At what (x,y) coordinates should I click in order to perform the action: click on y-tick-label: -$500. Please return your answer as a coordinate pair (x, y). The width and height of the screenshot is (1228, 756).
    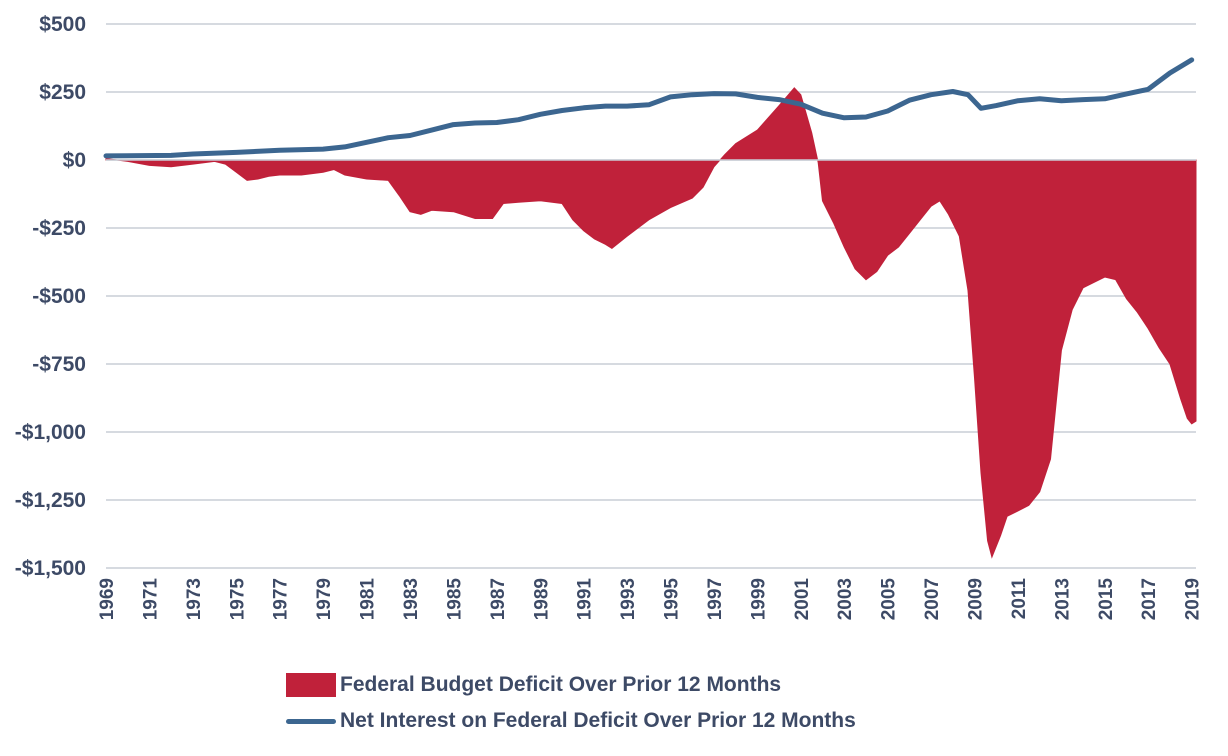
    Looking at the image, I should click on (59, 296).